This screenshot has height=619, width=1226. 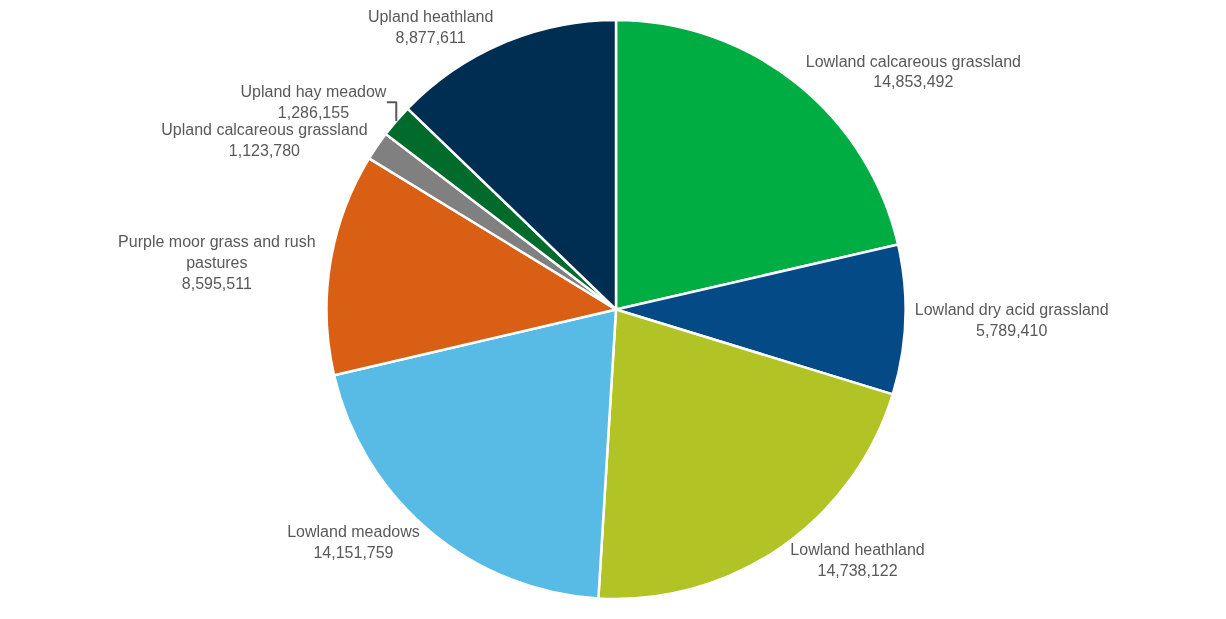 What do you see at coordinates (857, 571) in the screenshot?
I see `data-label: 14,738,122` at bounding box center [857, 571].